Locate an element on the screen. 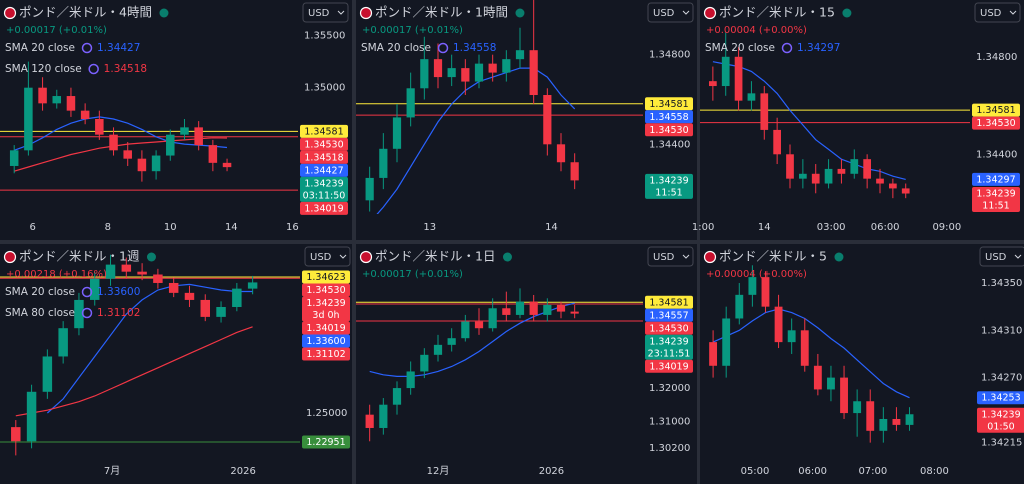 This screenshot has width=1024, height=484. price-tag-label: 1.34427 is located at coordinates (323, 170).